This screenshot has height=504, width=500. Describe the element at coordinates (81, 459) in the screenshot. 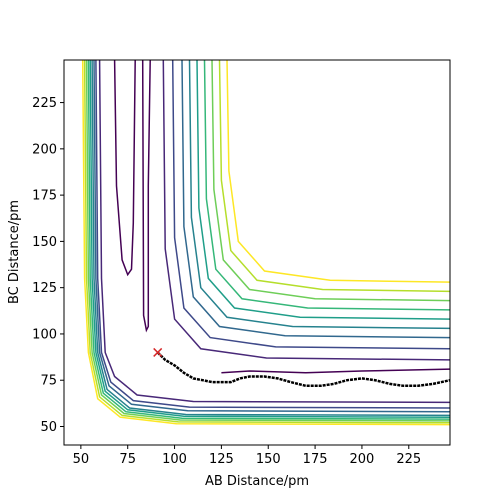

I see `x-tick-label: 50` at that location.